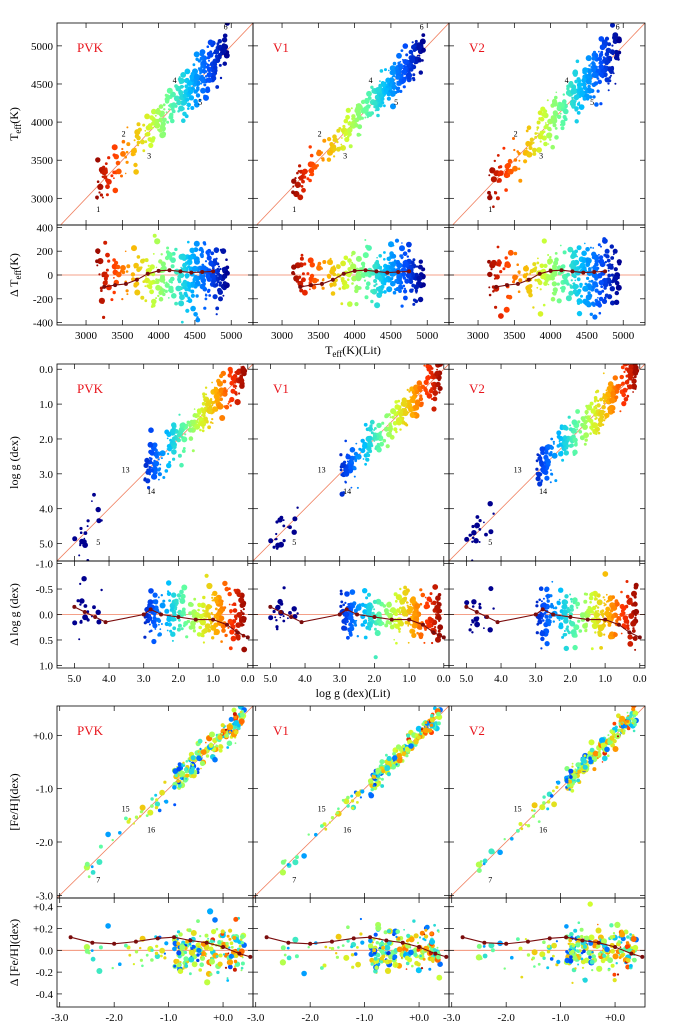  I want to click on plot-area, so click(155, 613).